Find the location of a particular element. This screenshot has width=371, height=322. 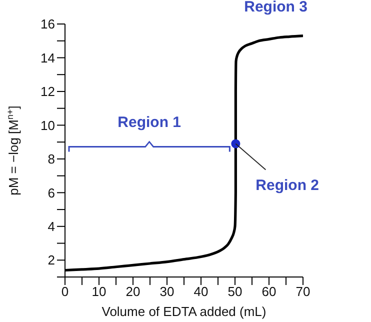

x-tick-label: 10 is located at coordinates (99, 292).